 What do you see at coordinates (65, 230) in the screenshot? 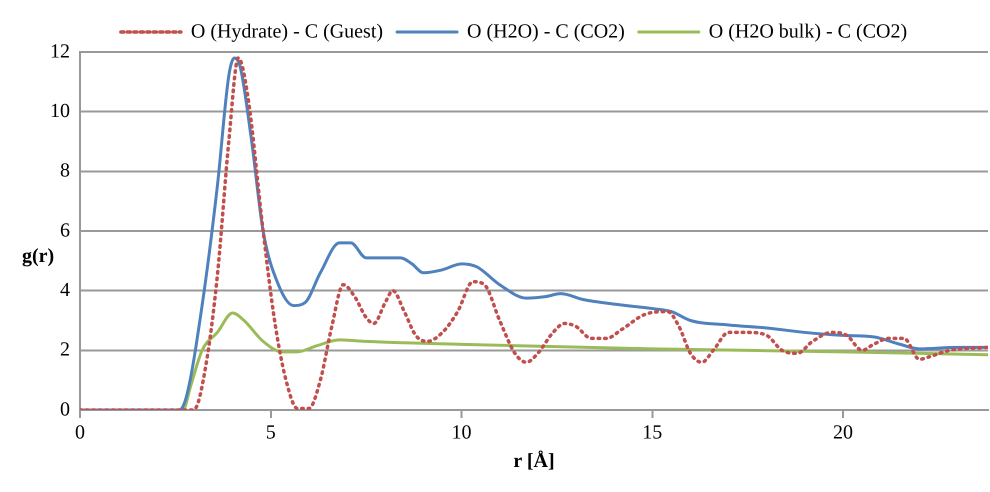
I see `y-tick-label: 6` at bounding box center [65, 230].